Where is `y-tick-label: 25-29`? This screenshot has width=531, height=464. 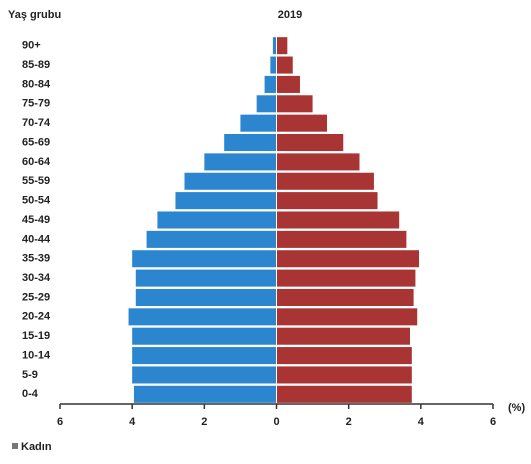 y-tick-label: 25-29 is located at coordinates (36, 297).